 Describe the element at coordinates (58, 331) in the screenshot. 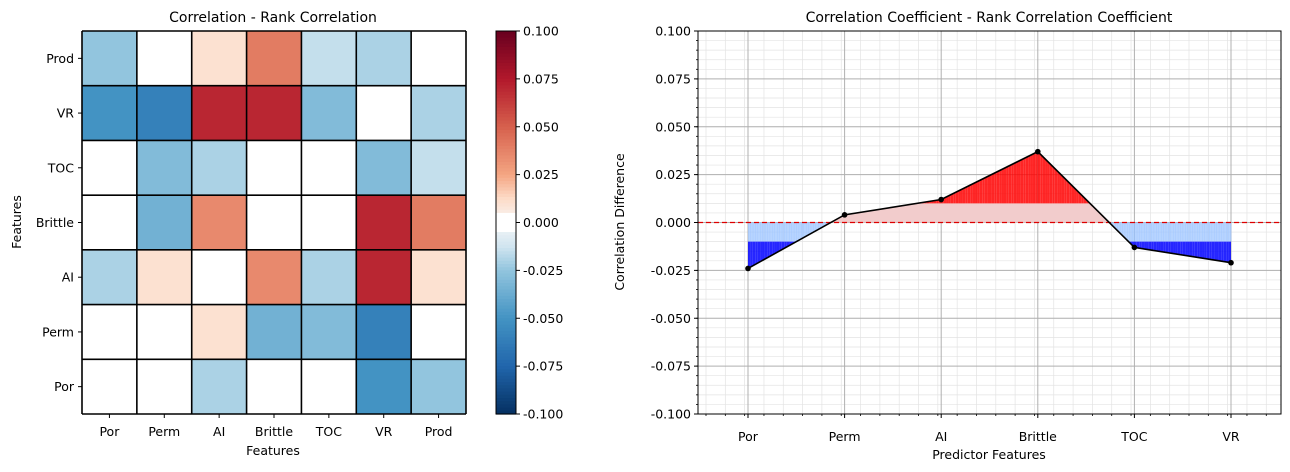

I see `heatmap-y-tick-label: Perm` at that location.